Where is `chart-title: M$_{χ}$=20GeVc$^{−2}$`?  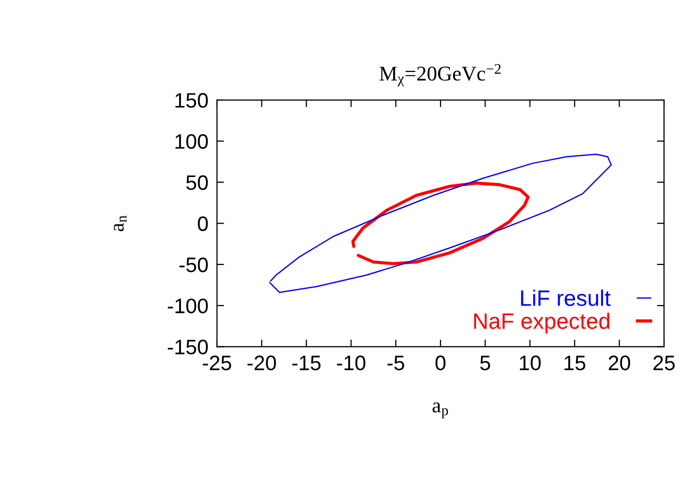
chart-title: M$_{χ}$=20GeVc$^{−2}$ is located at coordinates (440, 75).